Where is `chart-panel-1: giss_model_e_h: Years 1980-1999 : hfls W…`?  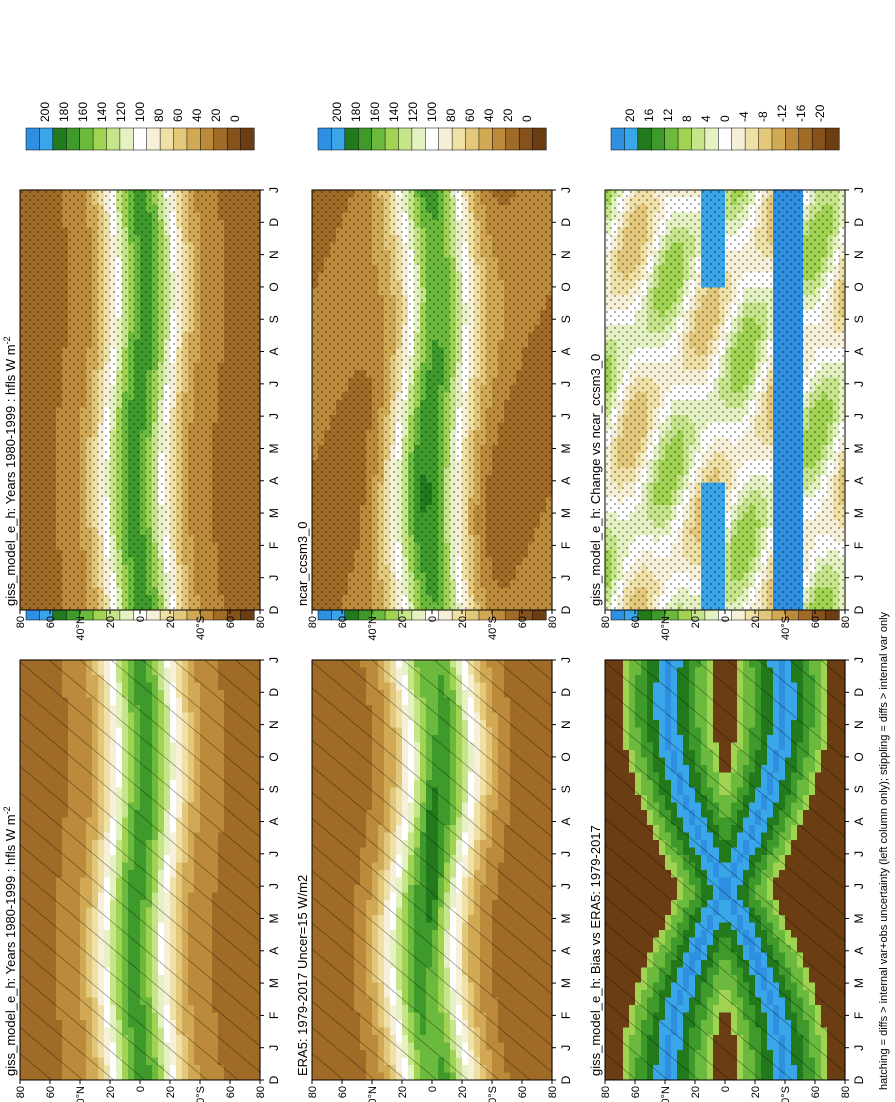 chart-panel-1: giss_model_e_h: Years 1980-1999 : hfls W… is located at coordinates (141, 837).